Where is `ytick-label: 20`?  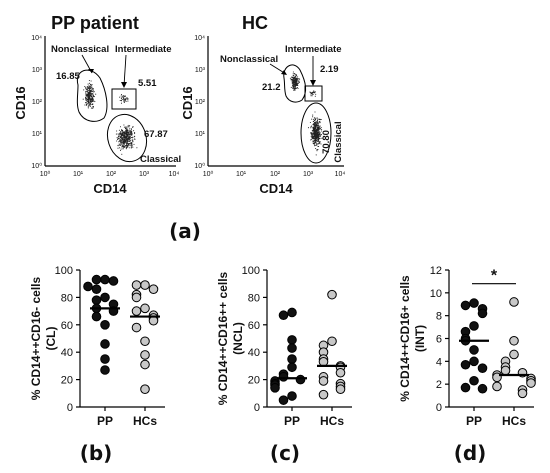 ytick-label: 20 is located at coordinates (67, 381).